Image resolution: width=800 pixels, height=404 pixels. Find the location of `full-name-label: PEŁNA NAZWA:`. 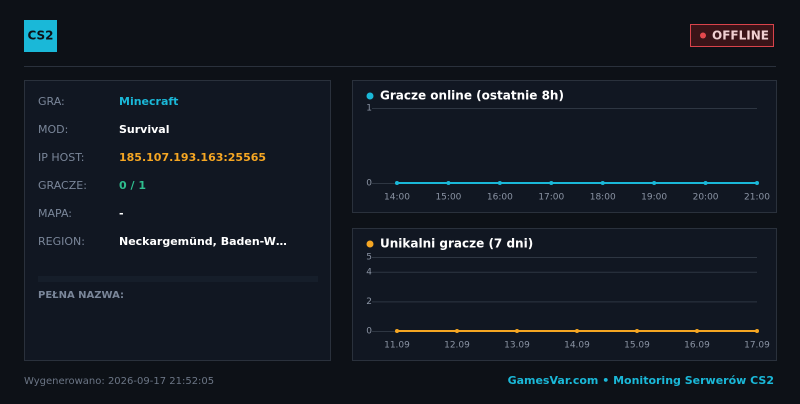

full-name-label: PEŁNA NAZWA: is located at coordinates (81, 295).